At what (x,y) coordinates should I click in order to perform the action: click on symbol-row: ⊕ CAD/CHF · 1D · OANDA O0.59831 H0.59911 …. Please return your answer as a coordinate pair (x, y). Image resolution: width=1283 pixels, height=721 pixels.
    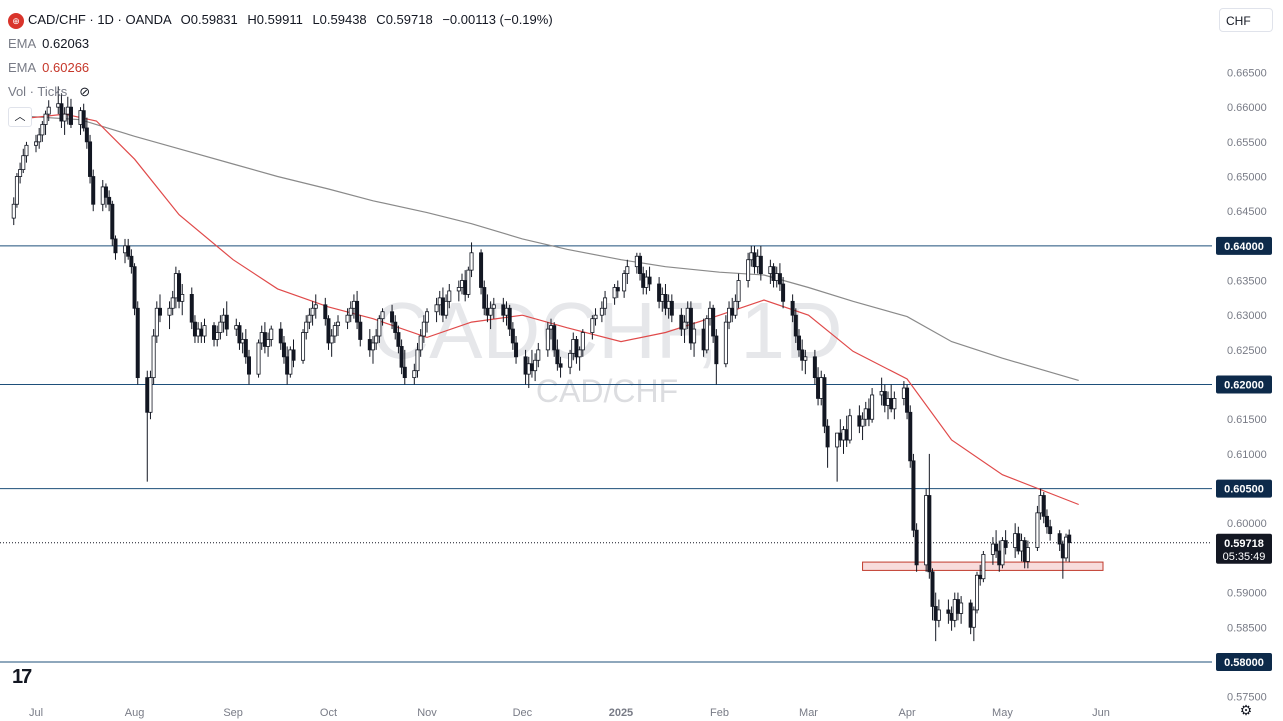
    Looking at the image, I should click on (280, 20).